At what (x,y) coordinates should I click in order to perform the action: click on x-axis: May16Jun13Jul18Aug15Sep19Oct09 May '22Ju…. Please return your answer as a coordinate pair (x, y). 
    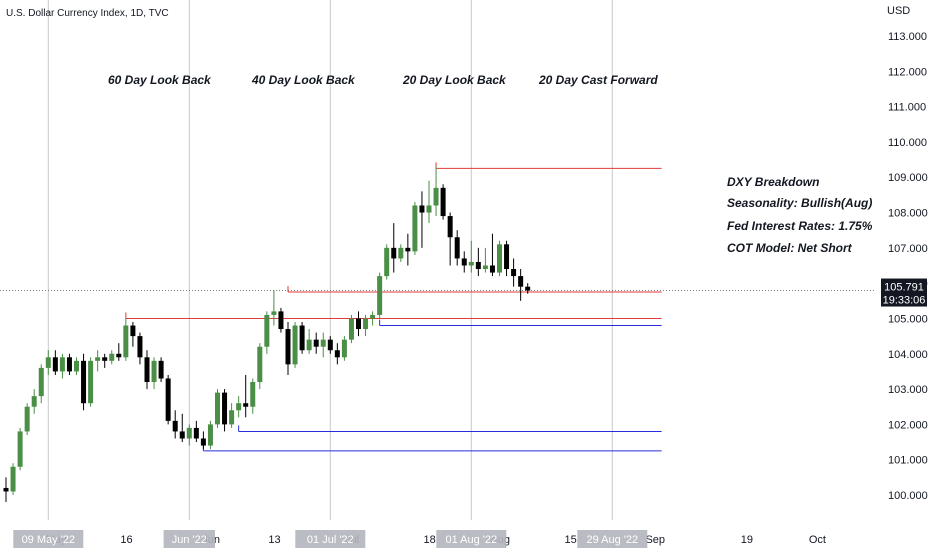
    Looking at the image, I should click on (419, 539).